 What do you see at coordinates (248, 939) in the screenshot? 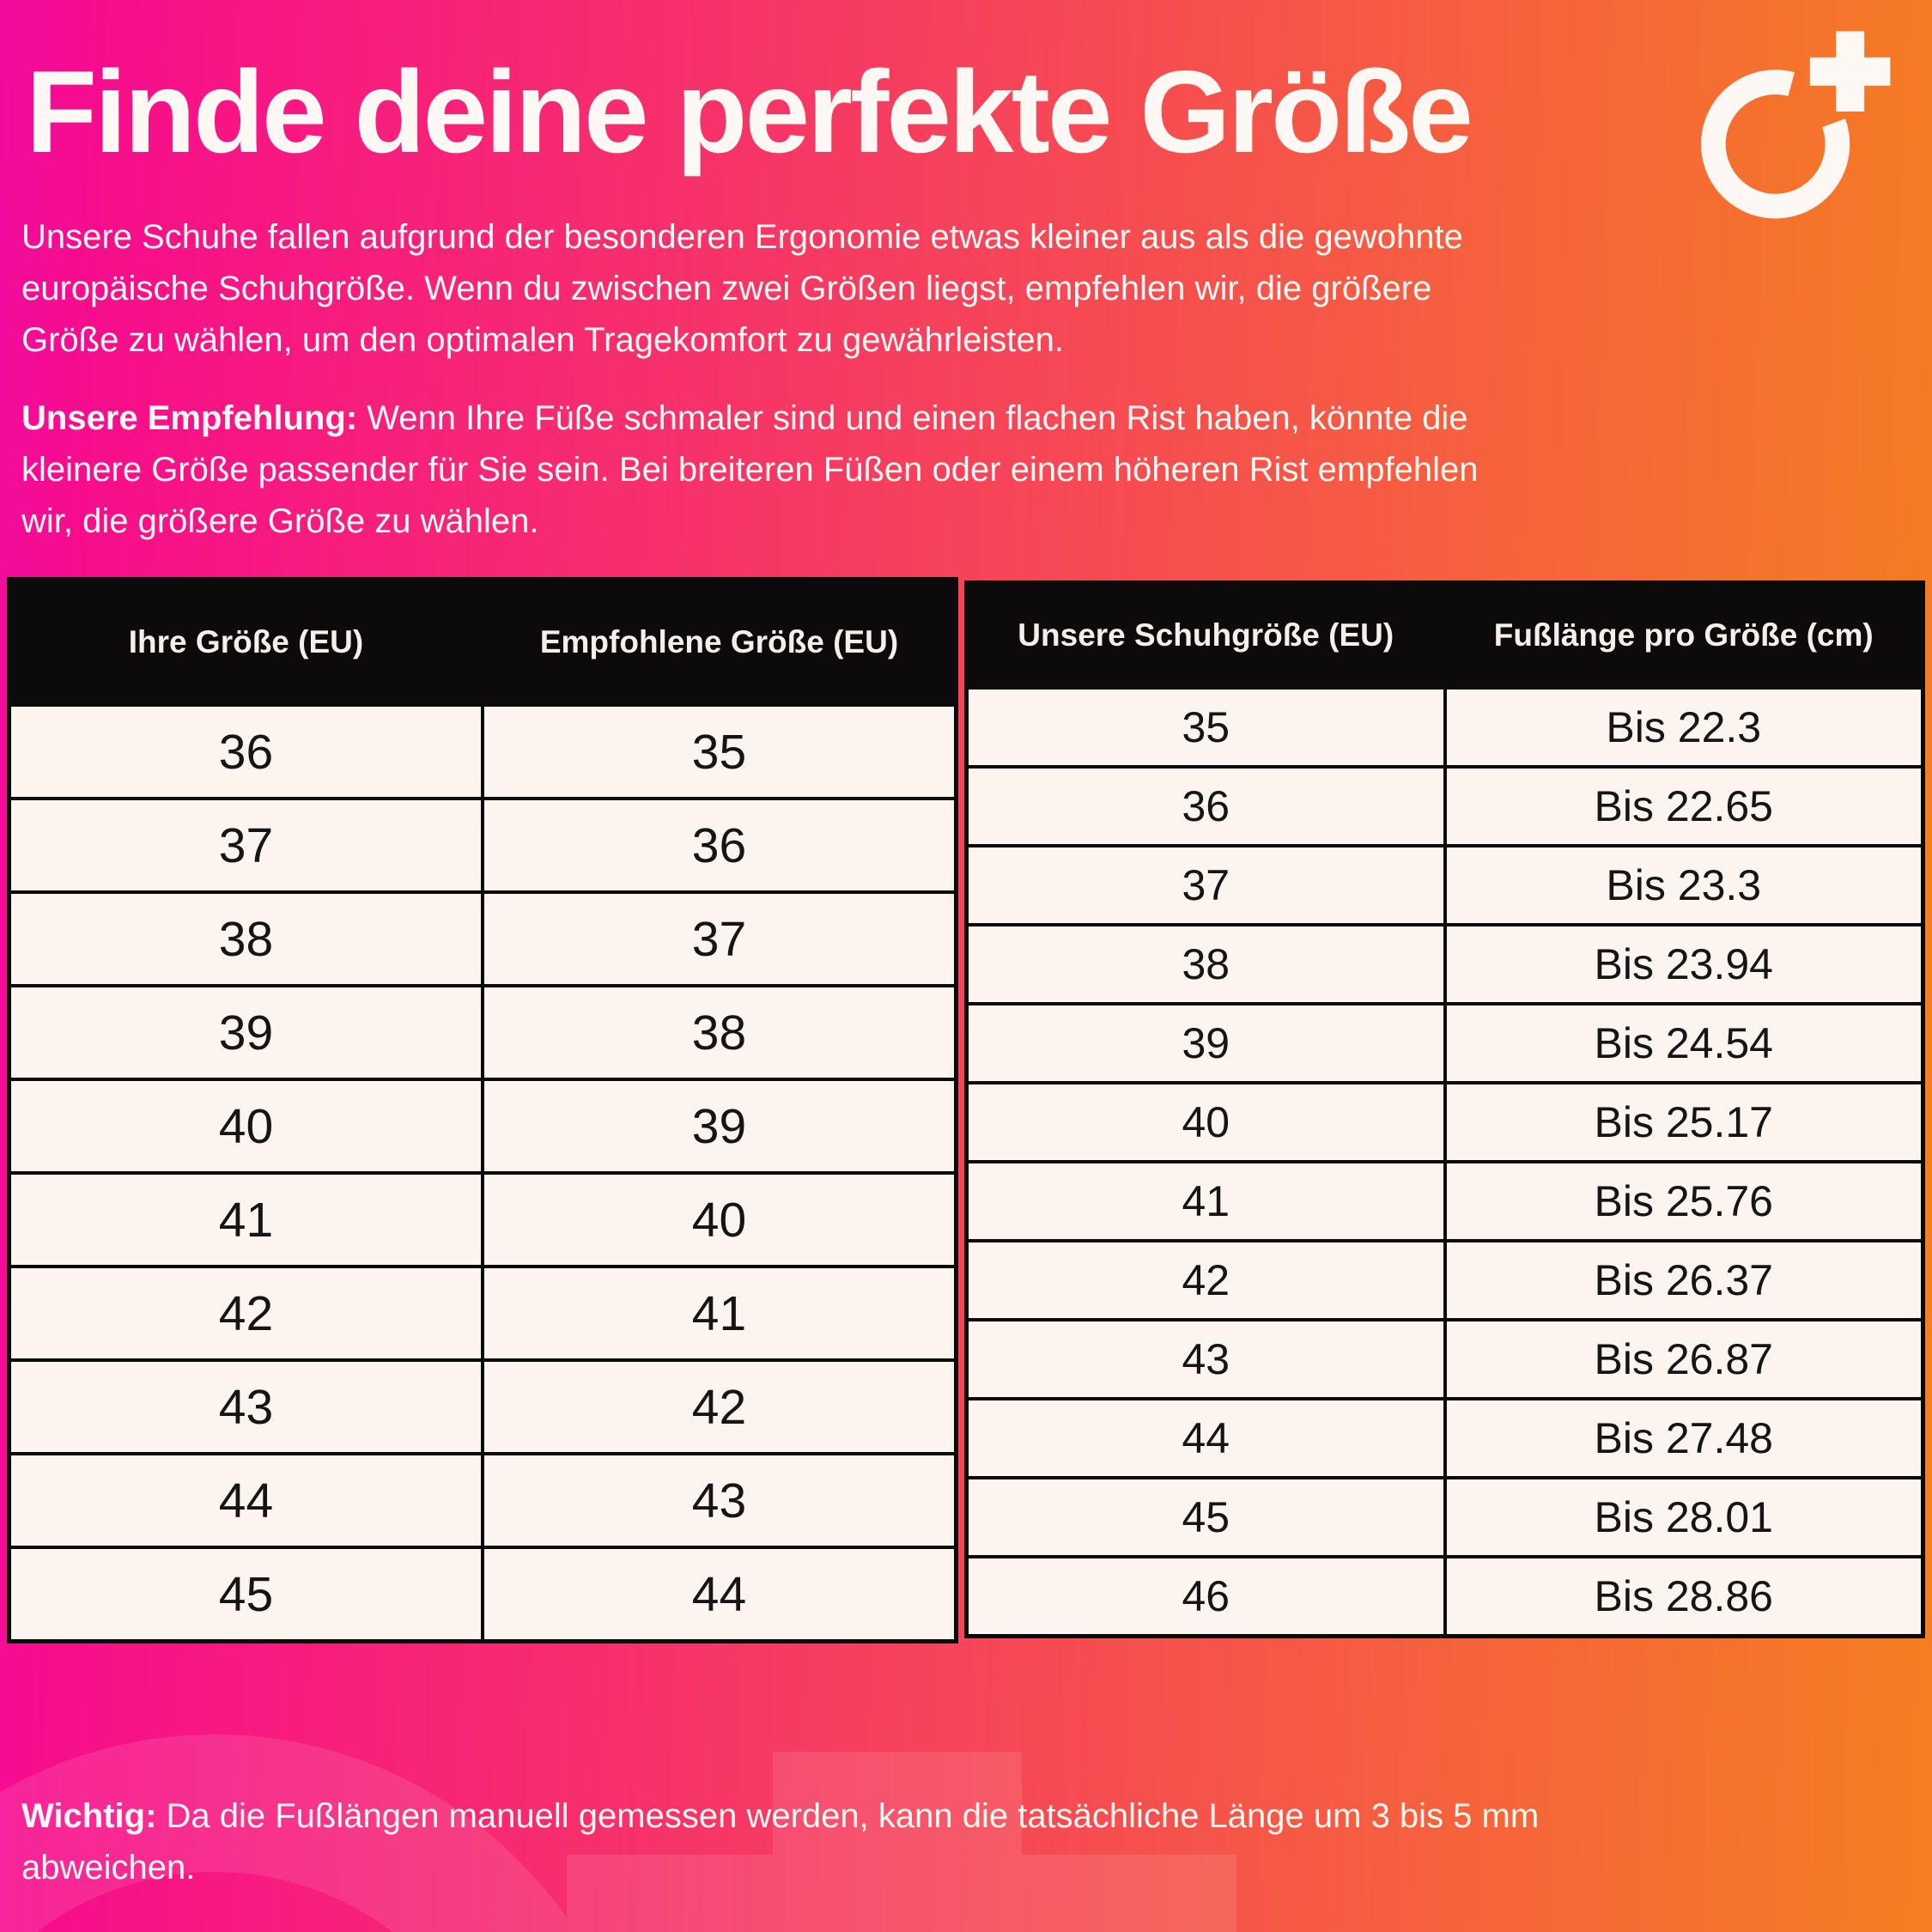
I see `your-size-cell: 38` at bounding box center [248, 939].